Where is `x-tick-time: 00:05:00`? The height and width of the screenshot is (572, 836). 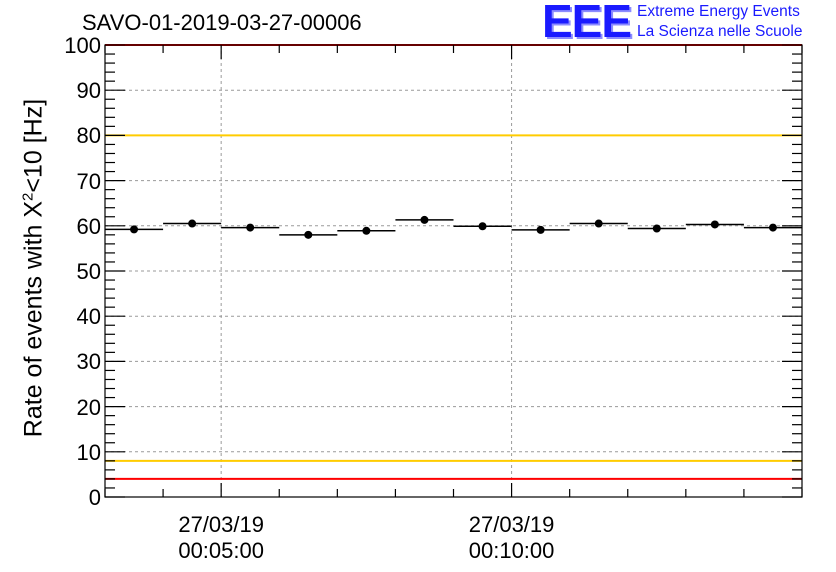 x-tick-time: 00:05:00 is located at coordinates (221, 550).